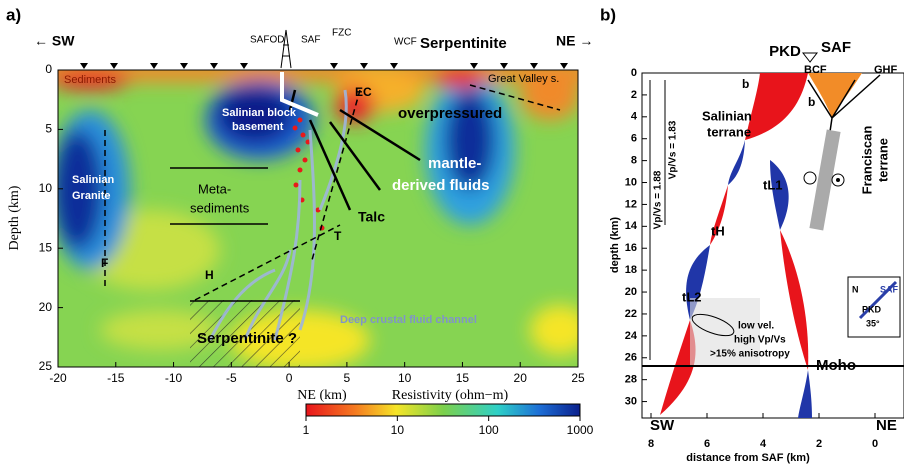 This screenshot has width=904, height=470. What do you see at coordinates (104, 263) in the screenshot?
I see `annotation: F` at bounding box center [104, 263].